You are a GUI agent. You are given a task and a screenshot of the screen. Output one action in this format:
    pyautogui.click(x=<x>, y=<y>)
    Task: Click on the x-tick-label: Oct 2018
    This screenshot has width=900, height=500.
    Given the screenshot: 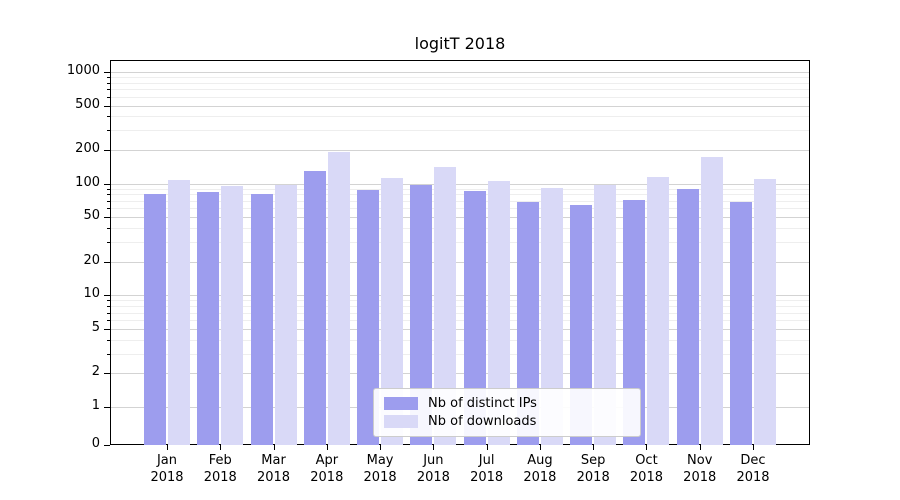 What is the action you would take?
    pyautogui.click(x=646, y=469)
    